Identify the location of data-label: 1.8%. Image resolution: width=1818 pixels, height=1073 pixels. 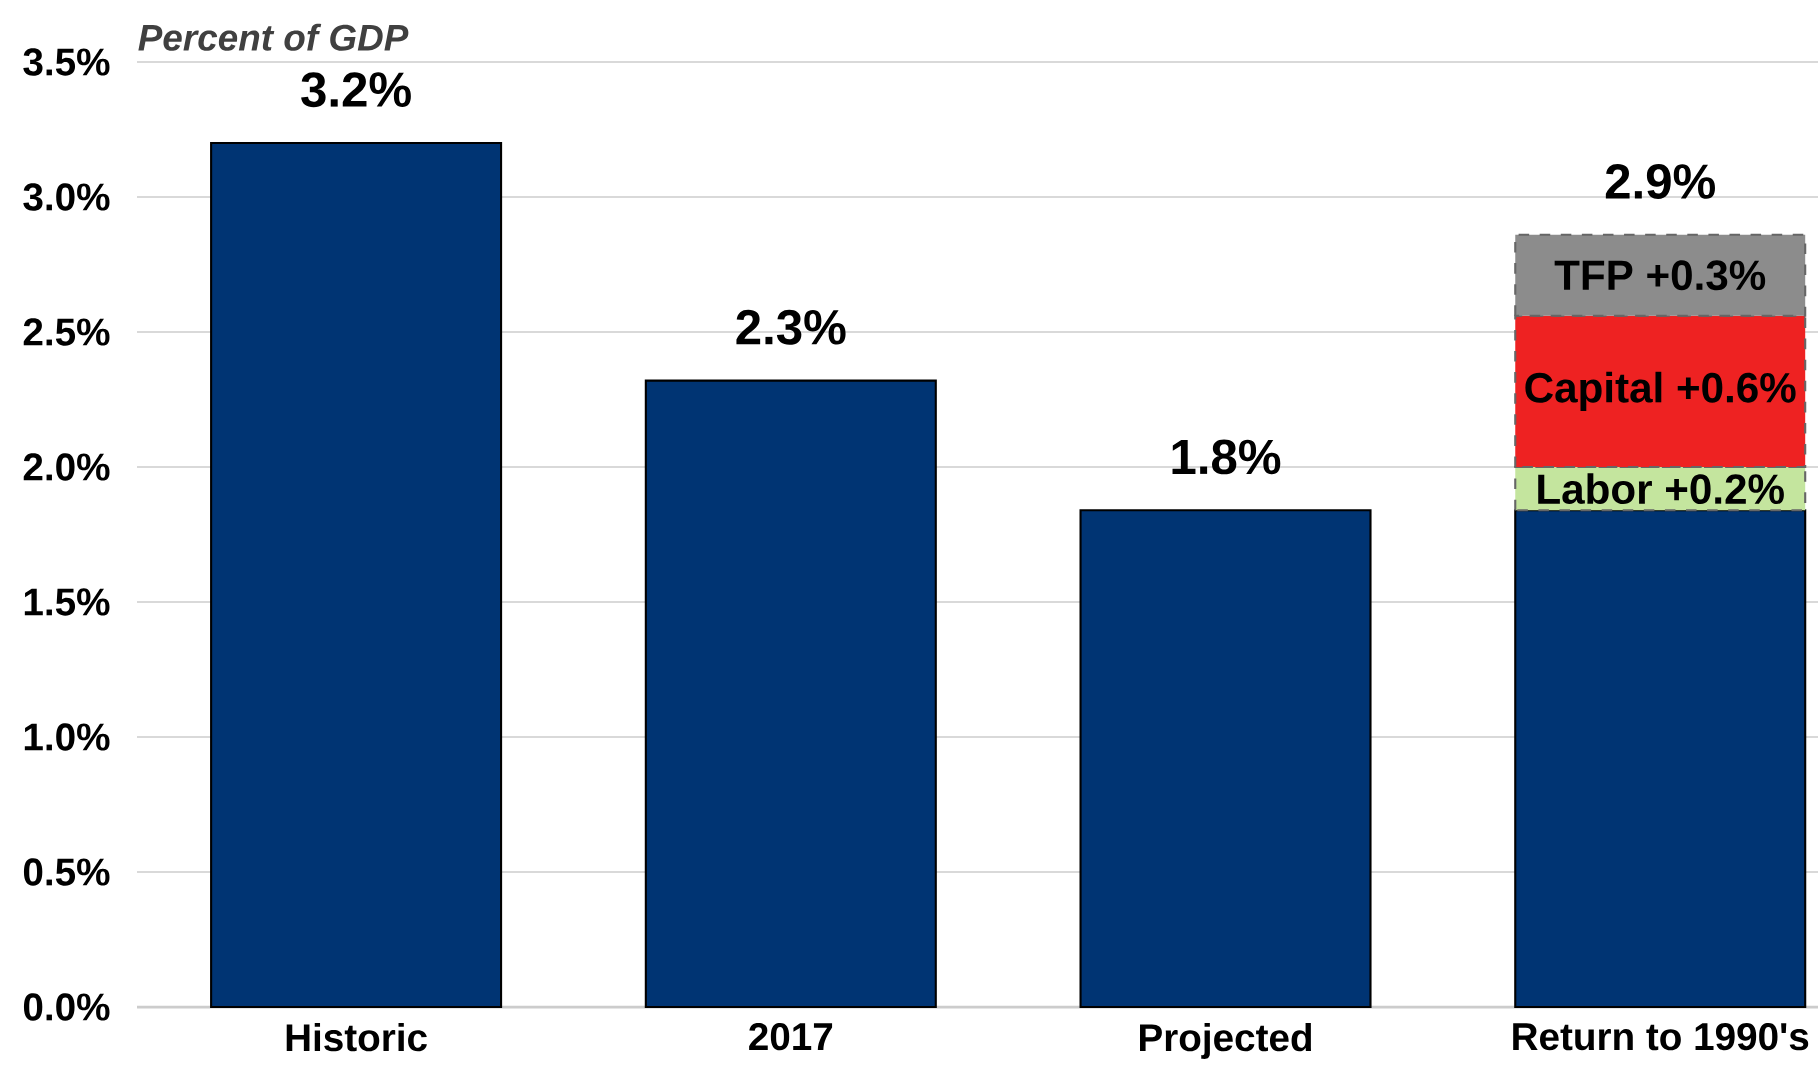
(1226, 457).